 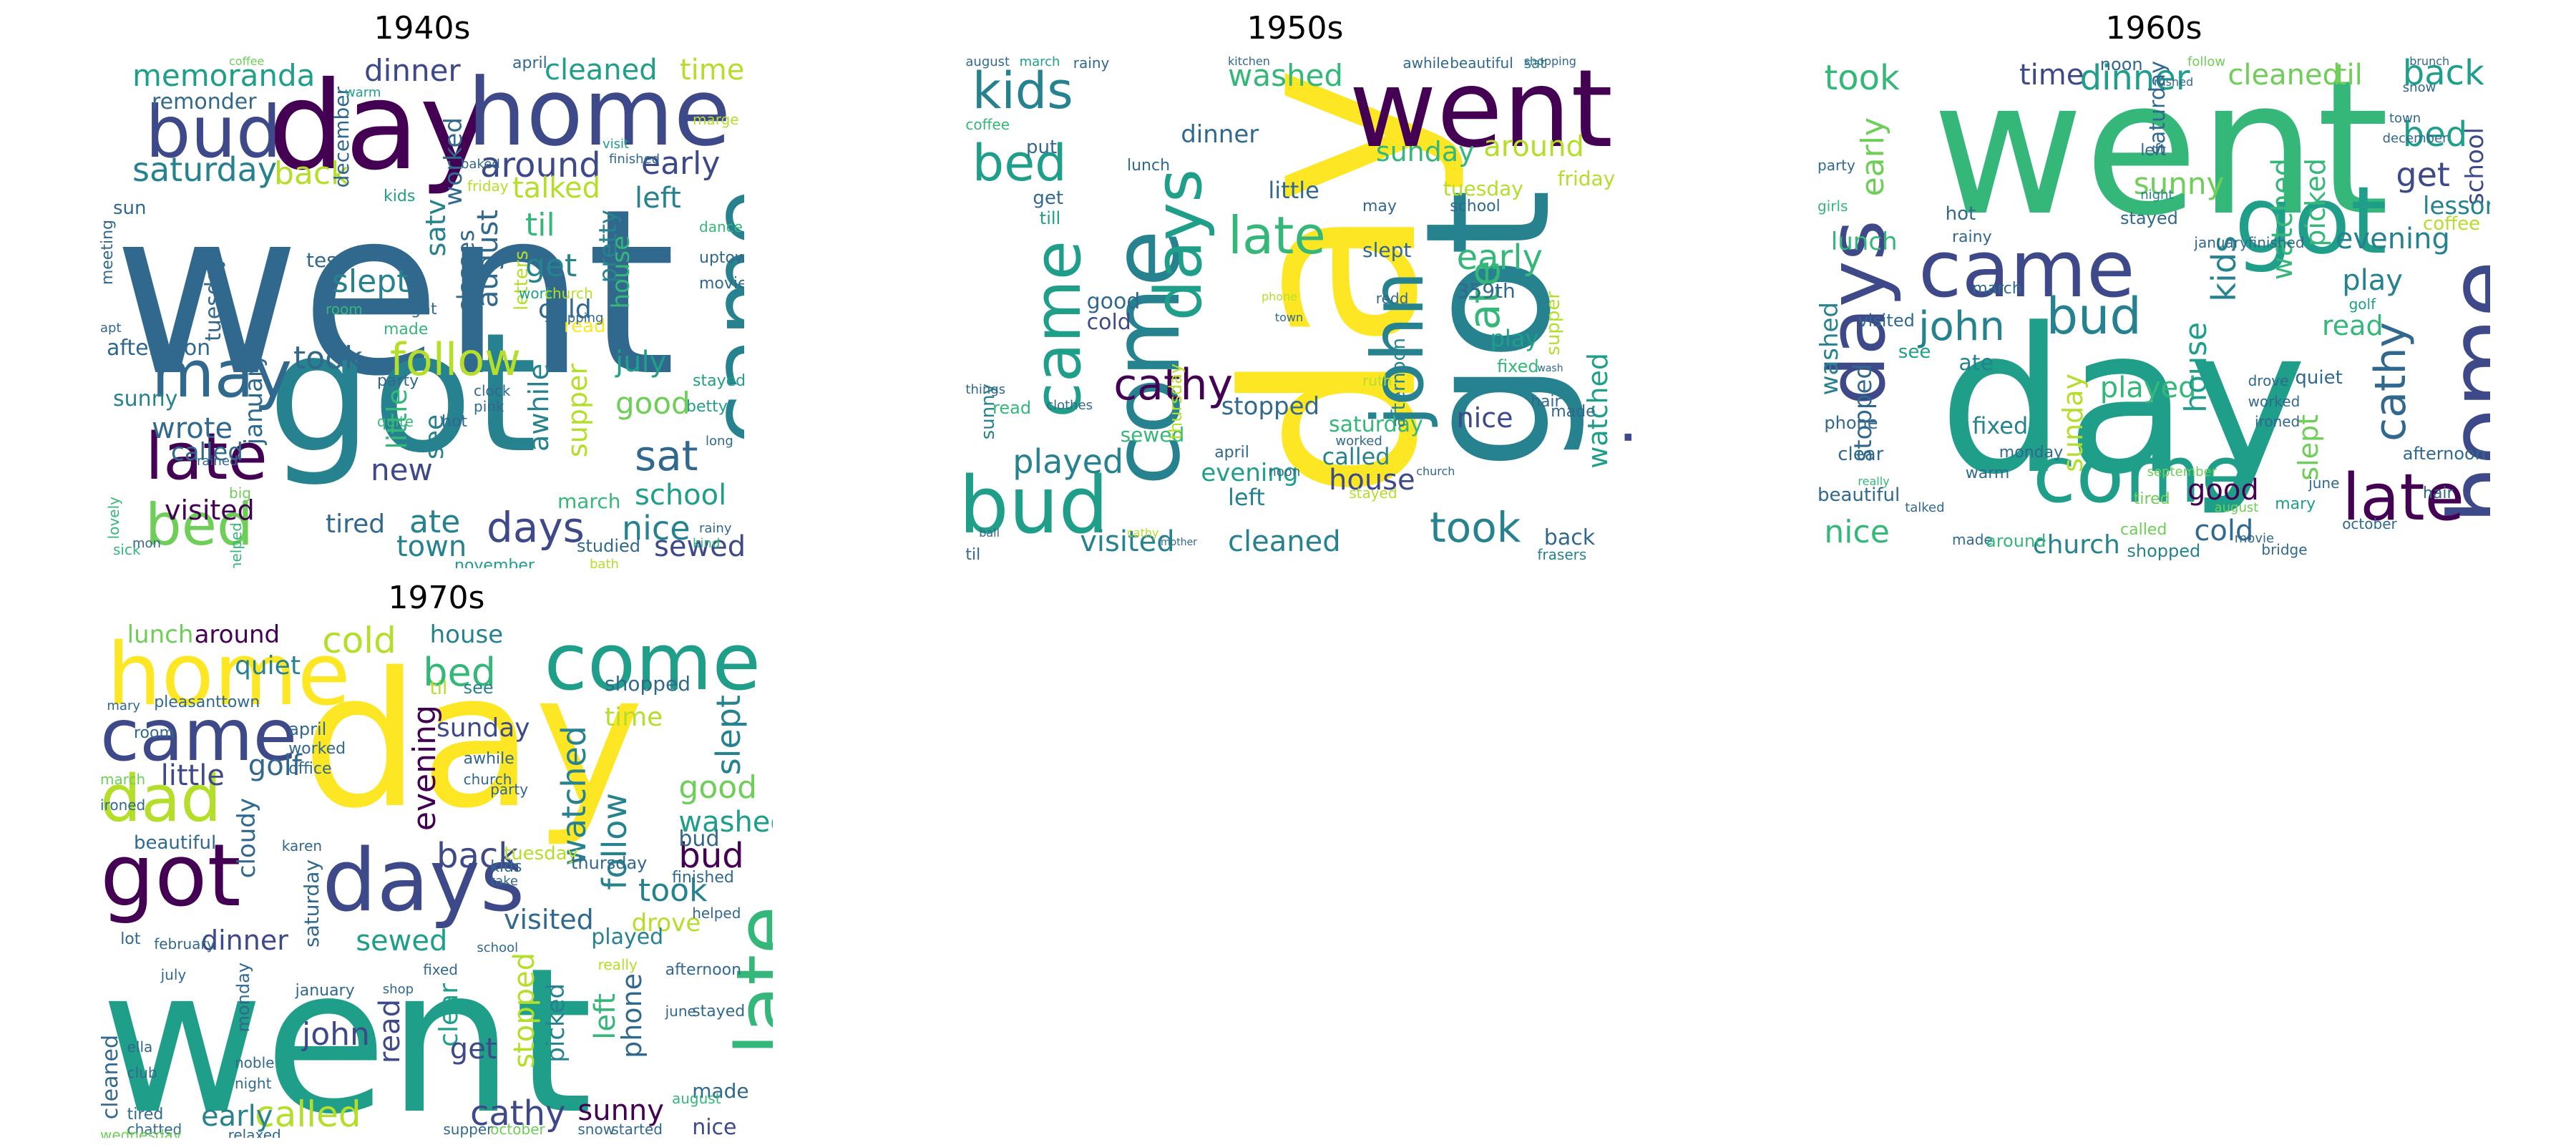 I want to click on cloud-word: cold, so click(x=1108, y=322).